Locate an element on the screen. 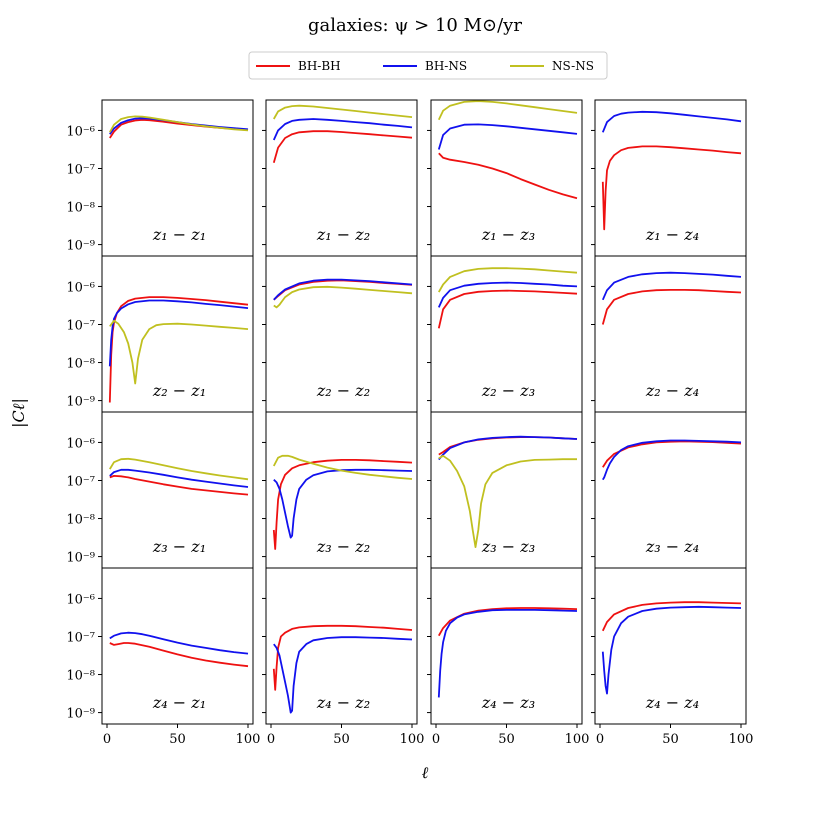 This screenshot has width=830, height=830. panel-z3-z3: z₃ − z₃ is located at coordinates (505, 490).